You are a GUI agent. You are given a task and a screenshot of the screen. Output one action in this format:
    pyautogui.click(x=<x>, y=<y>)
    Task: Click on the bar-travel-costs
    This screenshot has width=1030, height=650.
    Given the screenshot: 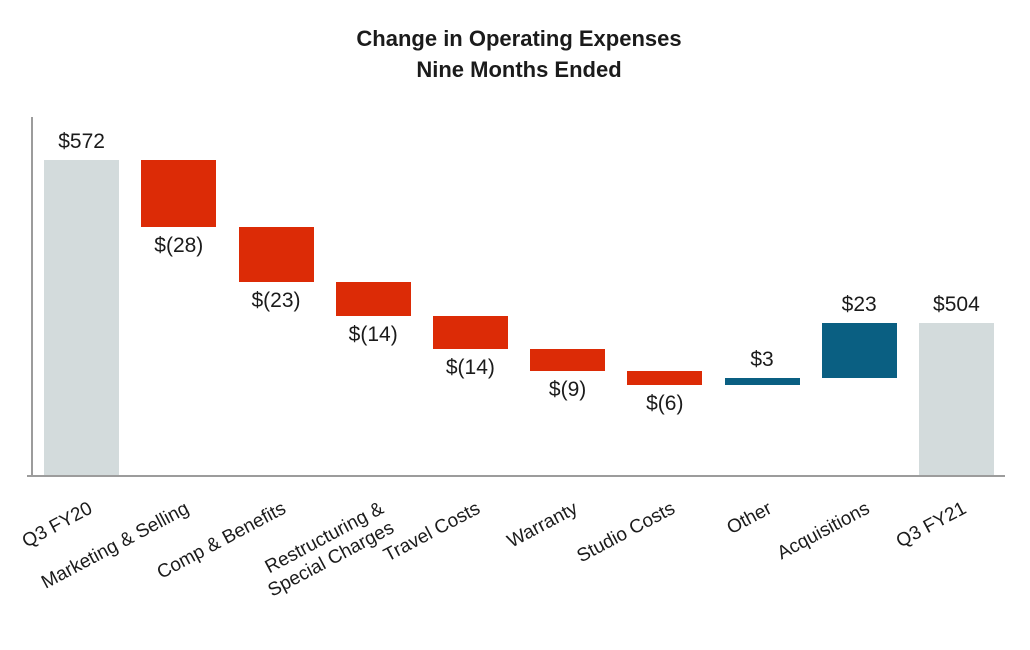 What is the action you would take?
    pyautogui.click(x=470, y=332)
    